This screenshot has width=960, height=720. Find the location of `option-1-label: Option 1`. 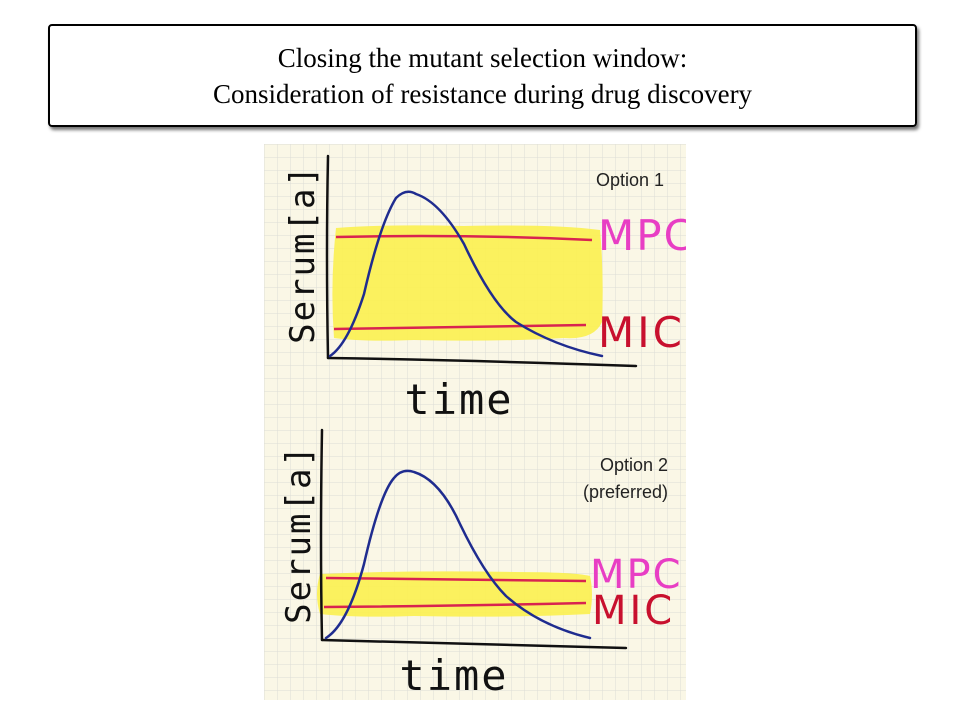

option-1-label: Option 1 is located at coordinates (612, 180).